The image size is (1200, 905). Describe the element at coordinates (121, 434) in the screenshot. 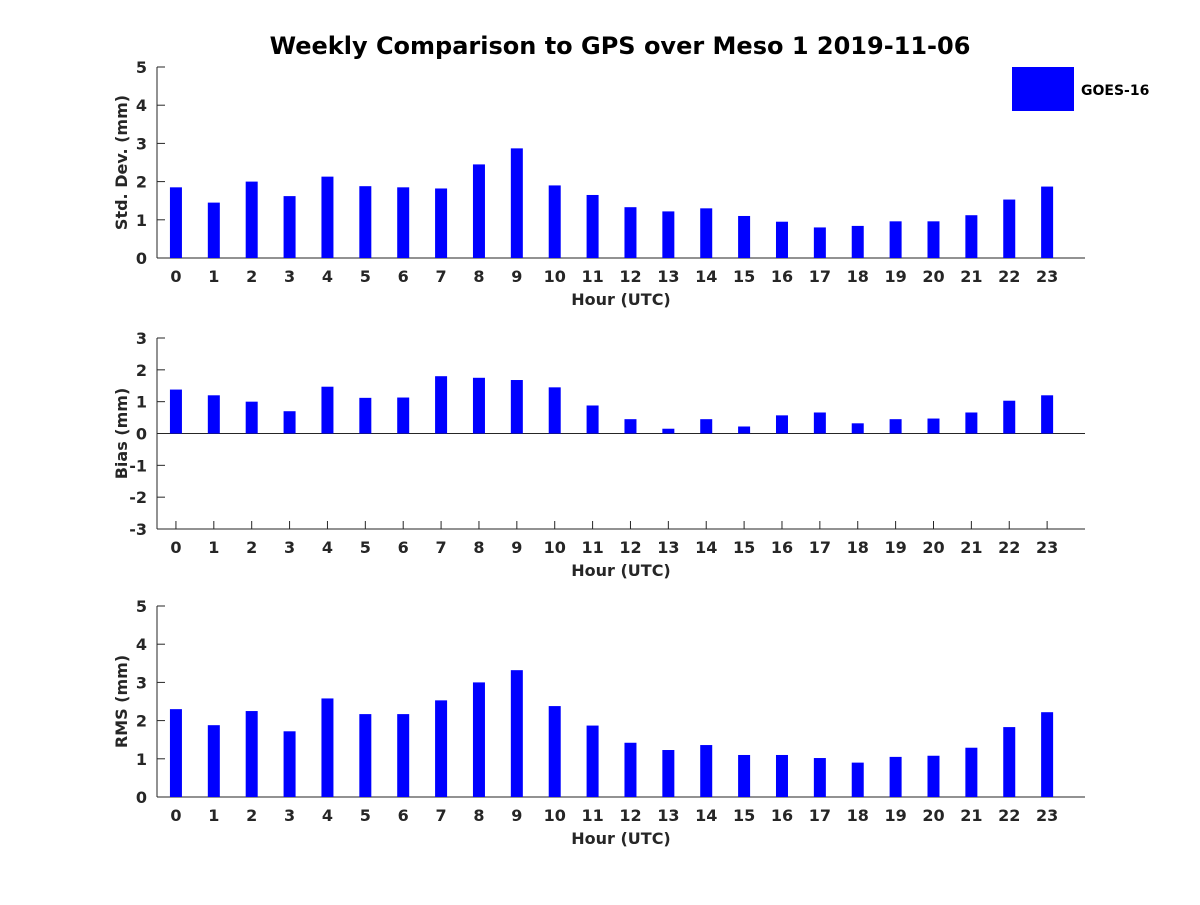

I see `y-axis-label: Bias (mm)` at that location.